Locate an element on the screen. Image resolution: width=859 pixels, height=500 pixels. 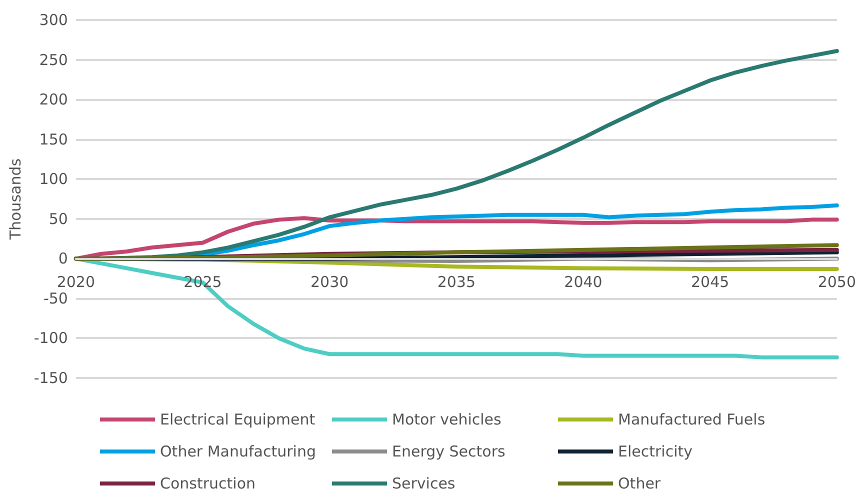
x-tick-label: 2035 is located at coordinates (456, 282).